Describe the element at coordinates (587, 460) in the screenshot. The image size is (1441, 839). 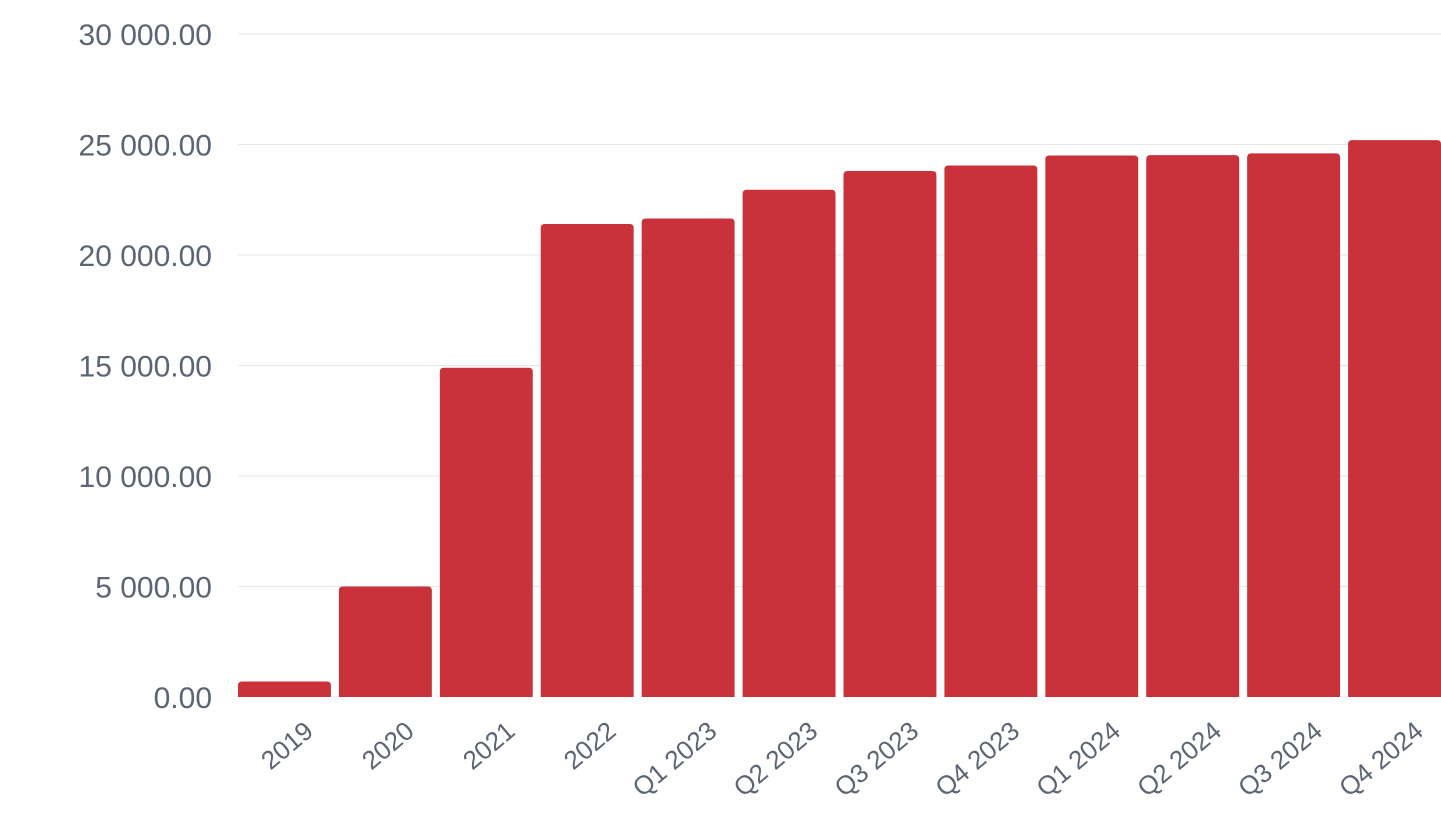
I see `bar-2022` at that location.